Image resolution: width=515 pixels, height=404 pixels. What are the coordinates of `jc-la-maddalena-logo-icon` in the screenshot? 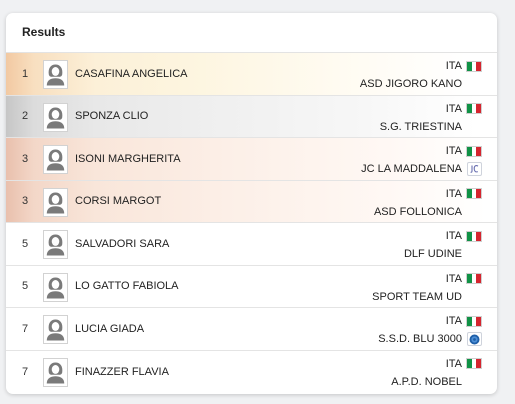 It's located at (474, 169).